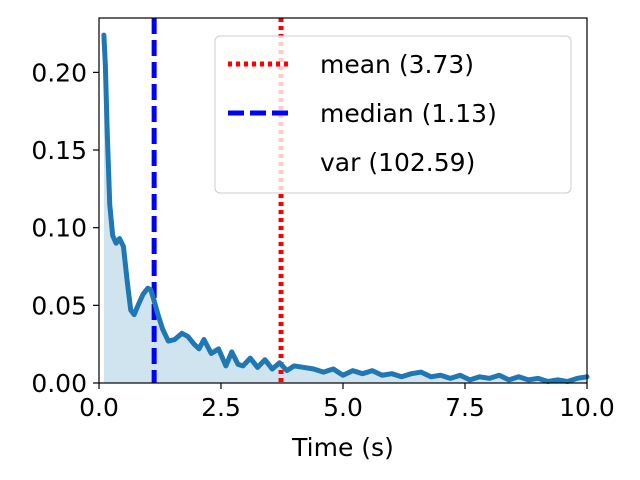  What do you see at coordinates (408, 113) in the screenshot?
I see `legend-median-label: median (1.13)` at bounding box center [408, 113].